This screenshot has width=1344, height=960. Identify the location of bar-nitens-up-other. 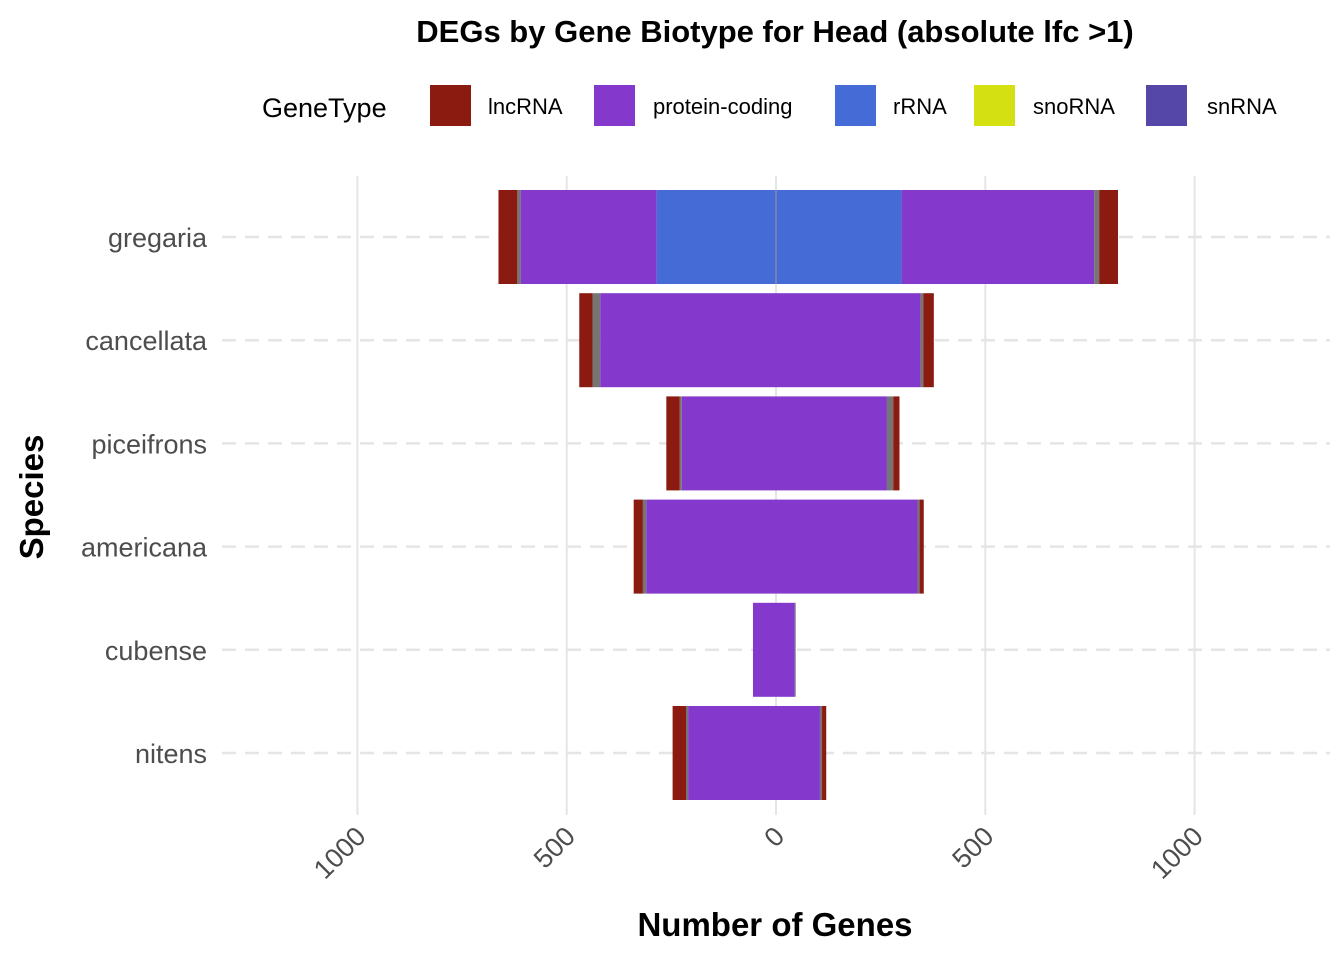
(821, 753).